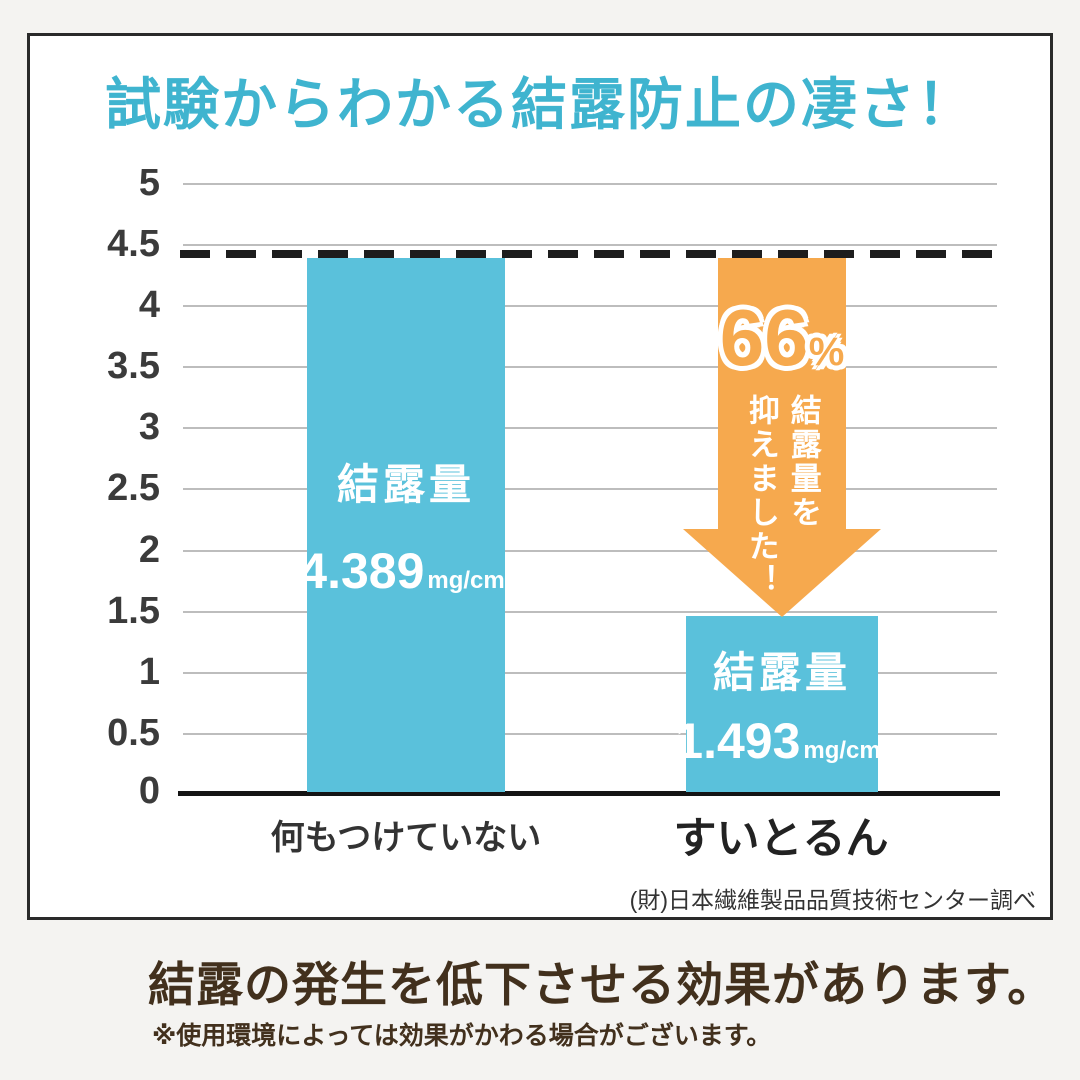 The width and height of the screenshot is (1080, 1080). Describe the element at coordinates (832, 900) in the screenshot. I see `data-source-credit: (財)日本繊維製品品質技術センター調べ` at that location.